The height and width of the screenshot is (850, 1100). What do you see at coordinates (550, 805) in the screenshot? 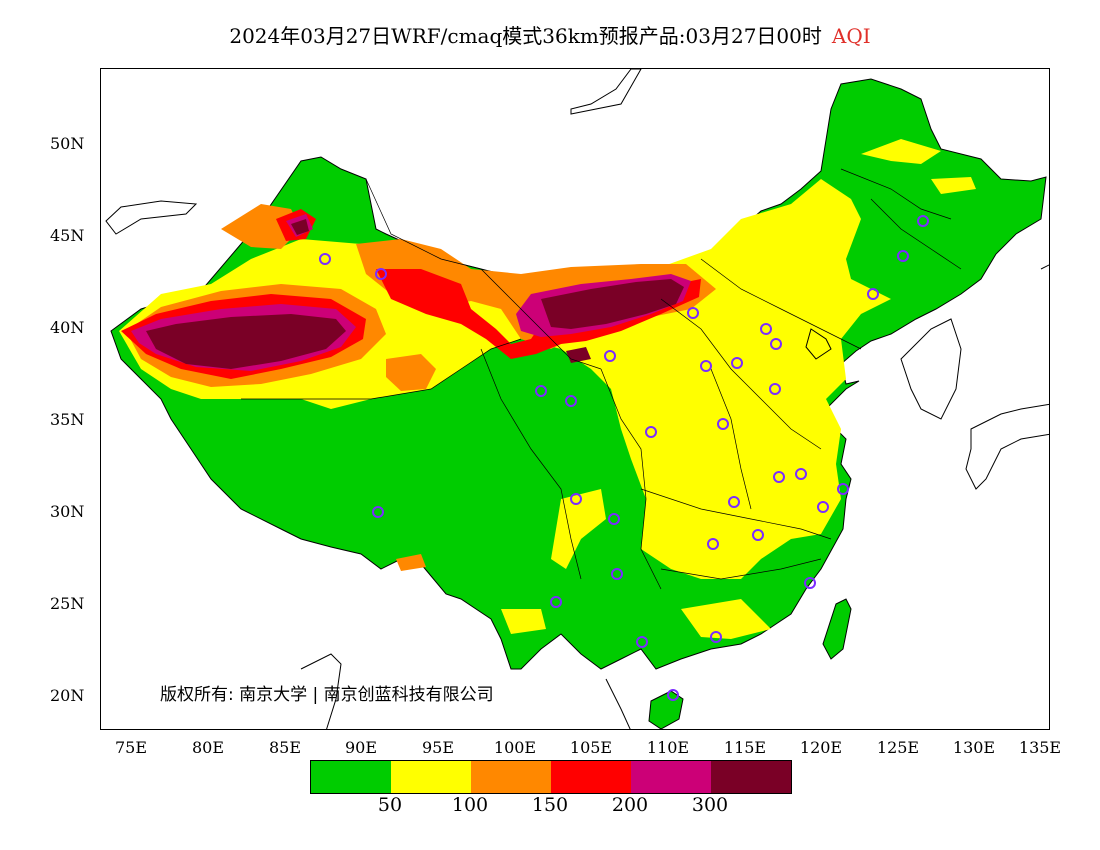
I see `legend-label: 150` at bounding box center [550, 805].